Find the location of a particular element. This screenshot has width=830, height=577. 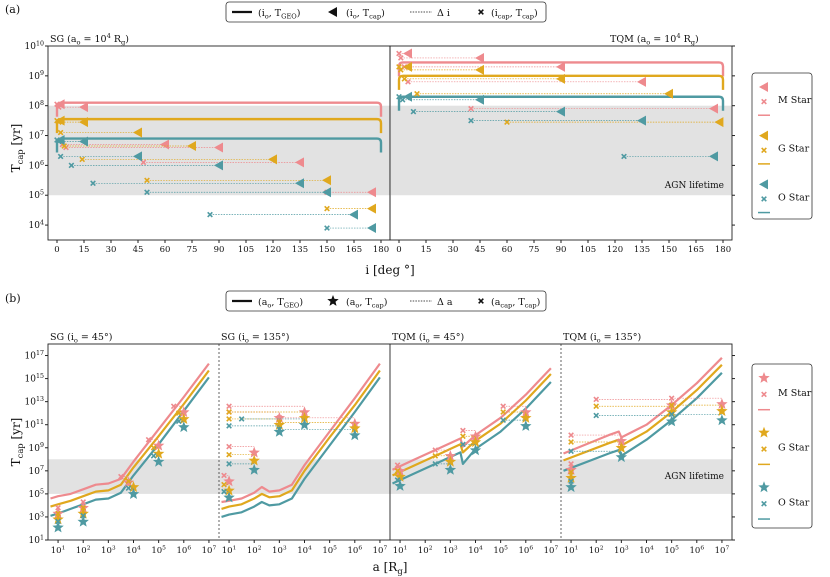

y-tick-label: 101​ is located at coordinates (36, 540).